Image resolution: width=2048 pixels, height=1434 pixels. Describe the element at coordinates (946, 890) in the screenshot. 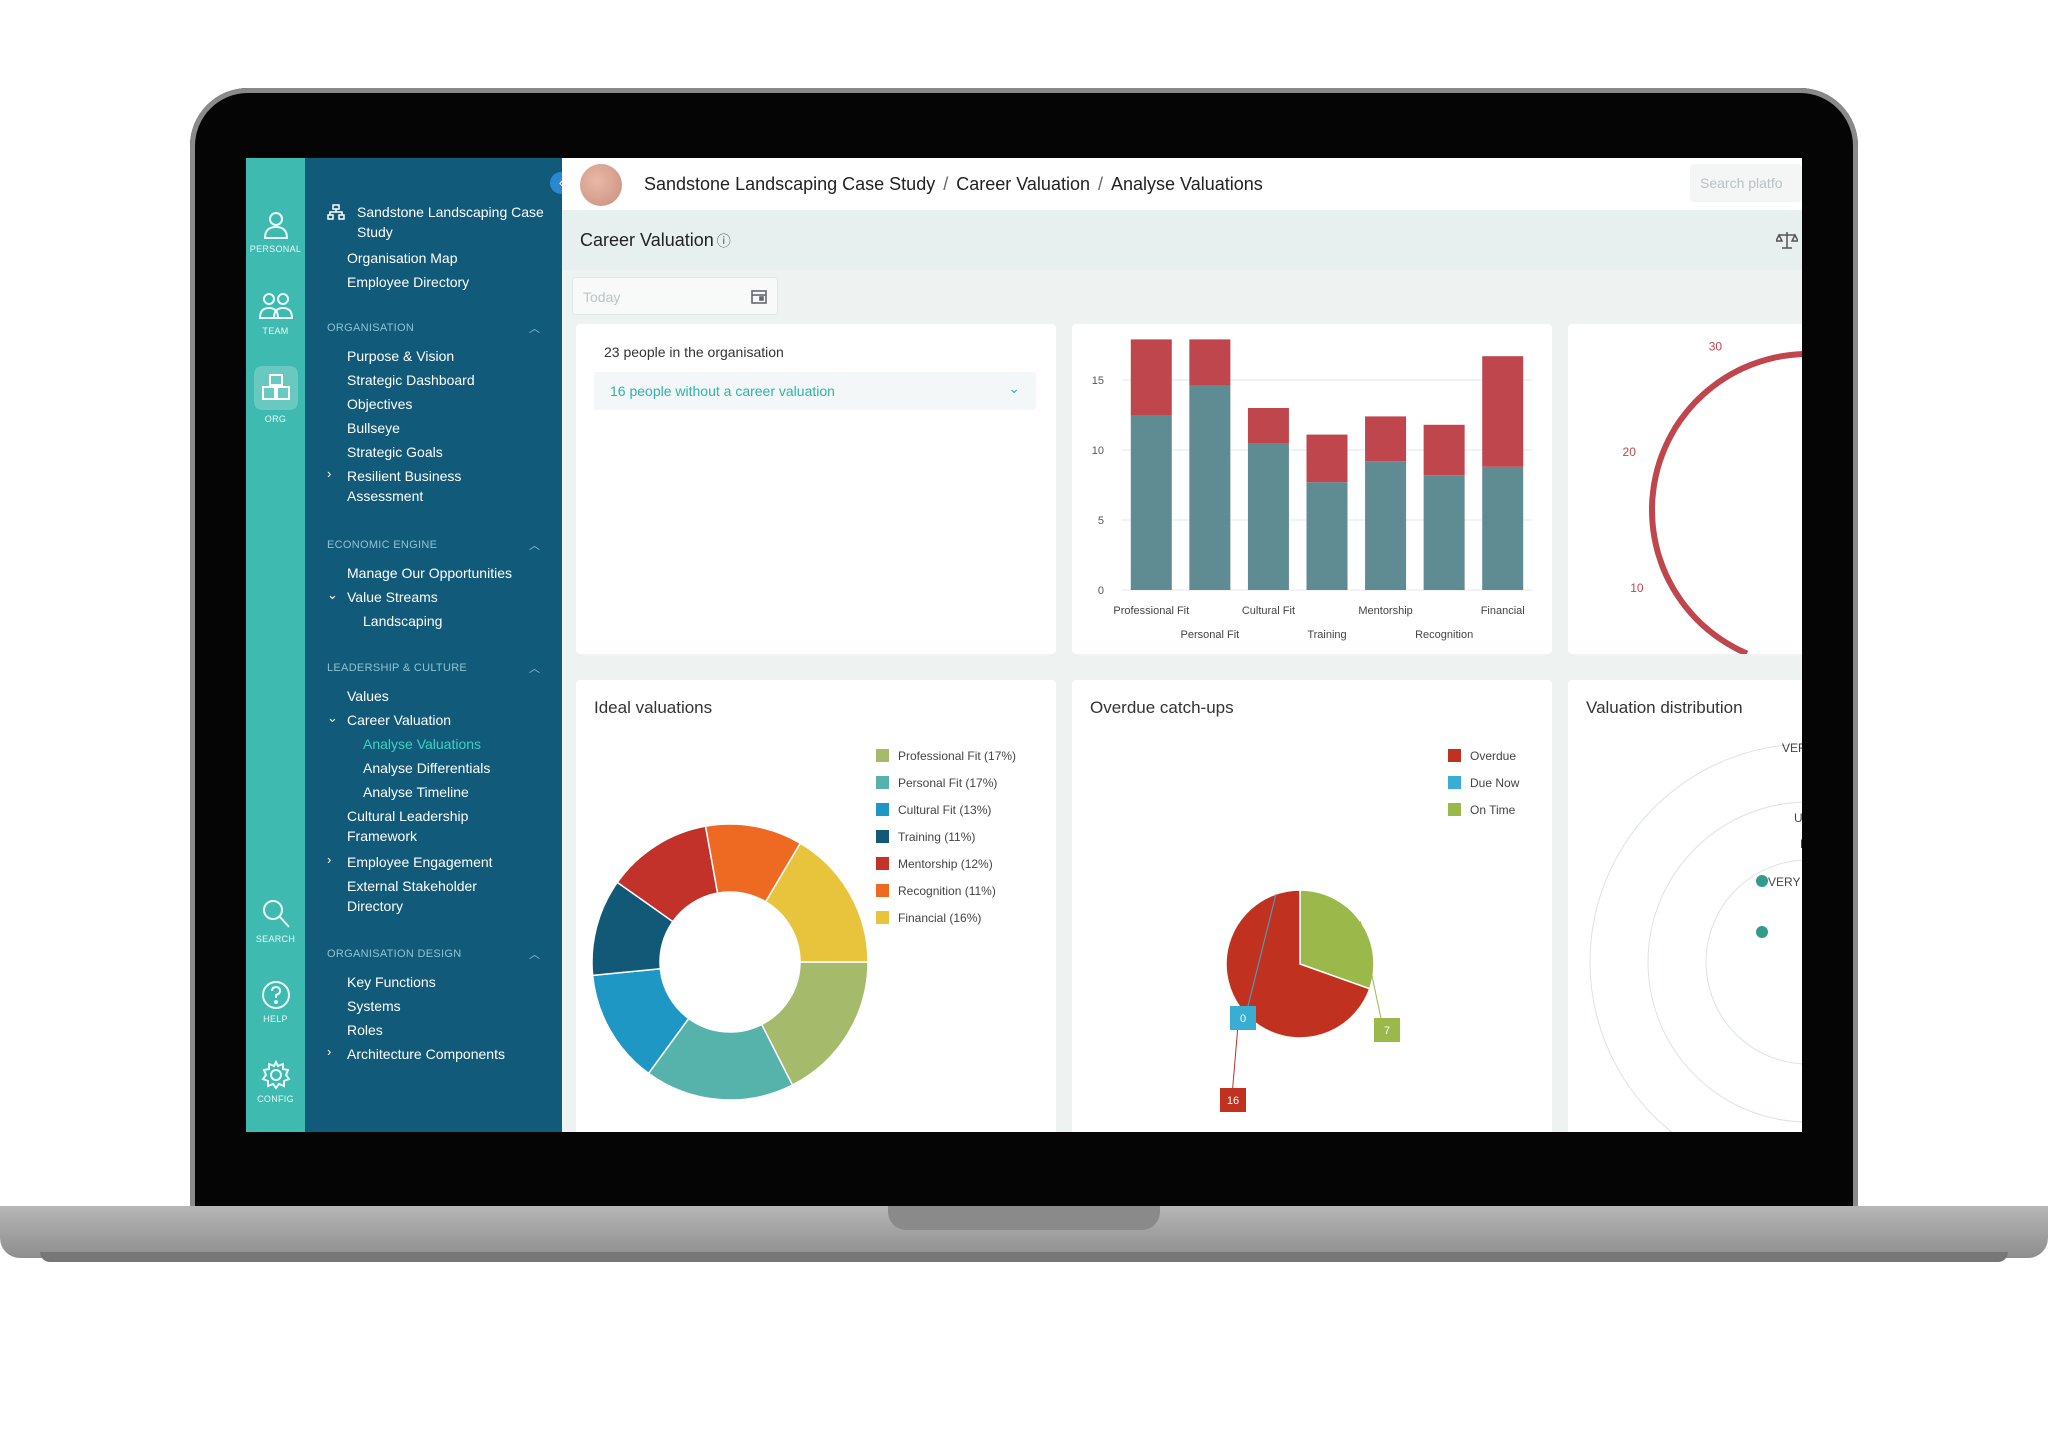

I see `legend-item: Recognition (11%)` at that location.